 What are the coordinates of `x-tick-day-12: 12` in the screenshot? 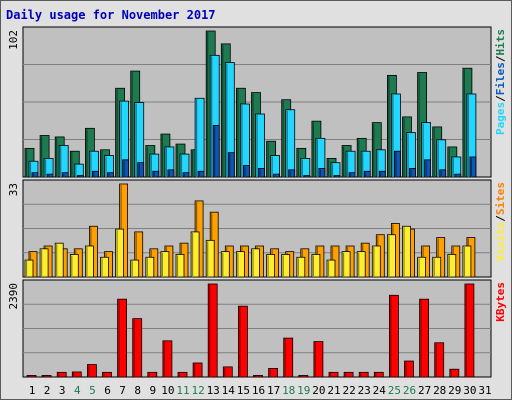 It's located at (197, 390).